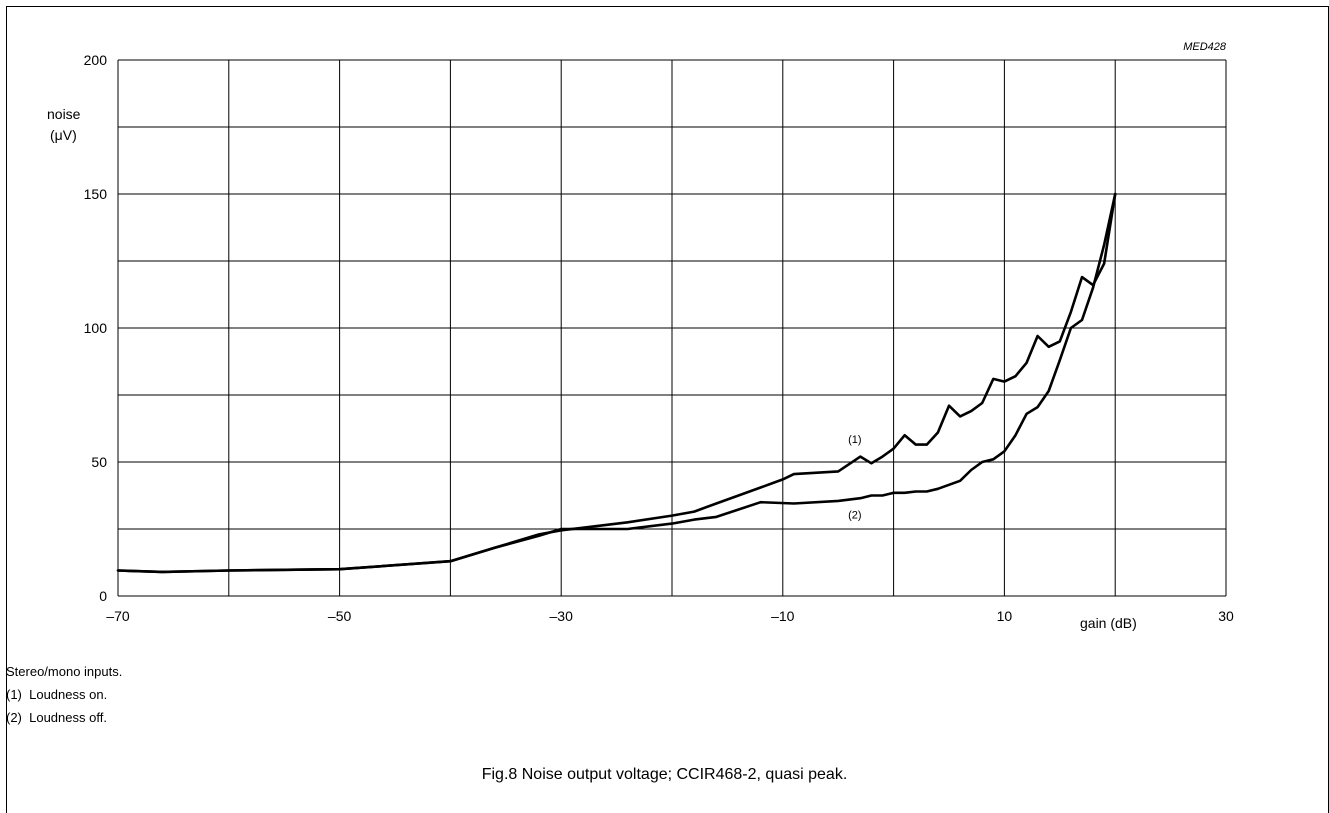  Describe the element at coordinates (118, 616) in the screenshot. I see `x-tick-label: –70` at that location.